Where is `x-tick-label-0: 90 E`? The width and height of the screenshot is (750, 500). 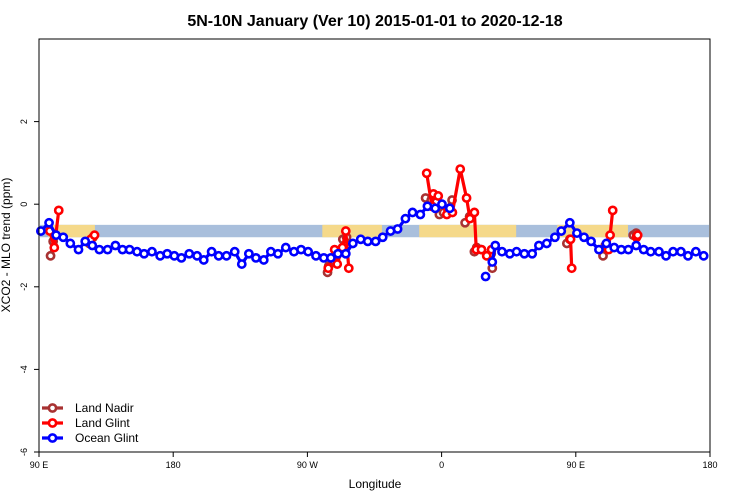
x-tick-label-0: 90 E is located at coordinates (39, 465).